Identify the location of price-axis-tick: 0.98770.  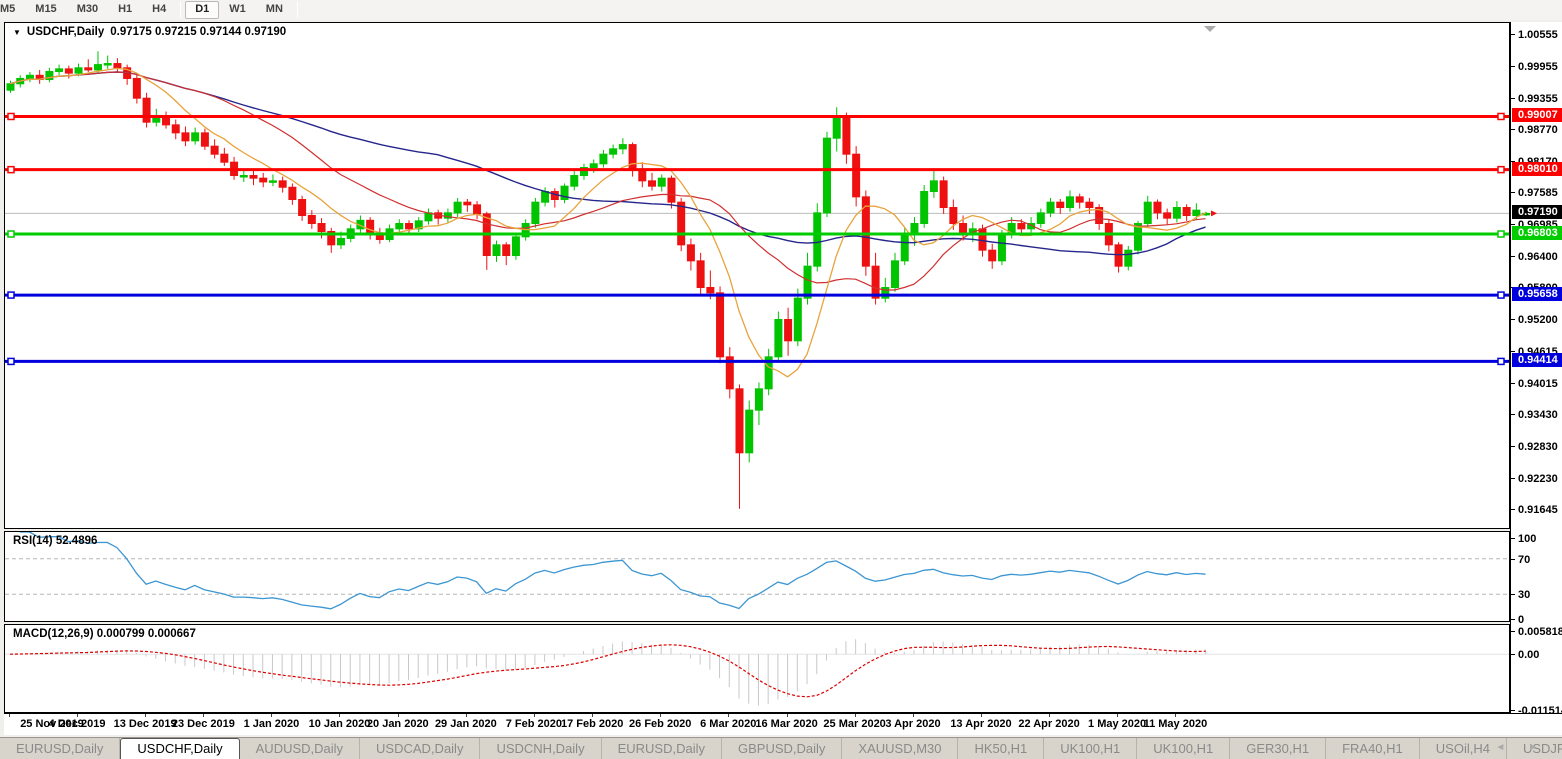
(1536, 130).